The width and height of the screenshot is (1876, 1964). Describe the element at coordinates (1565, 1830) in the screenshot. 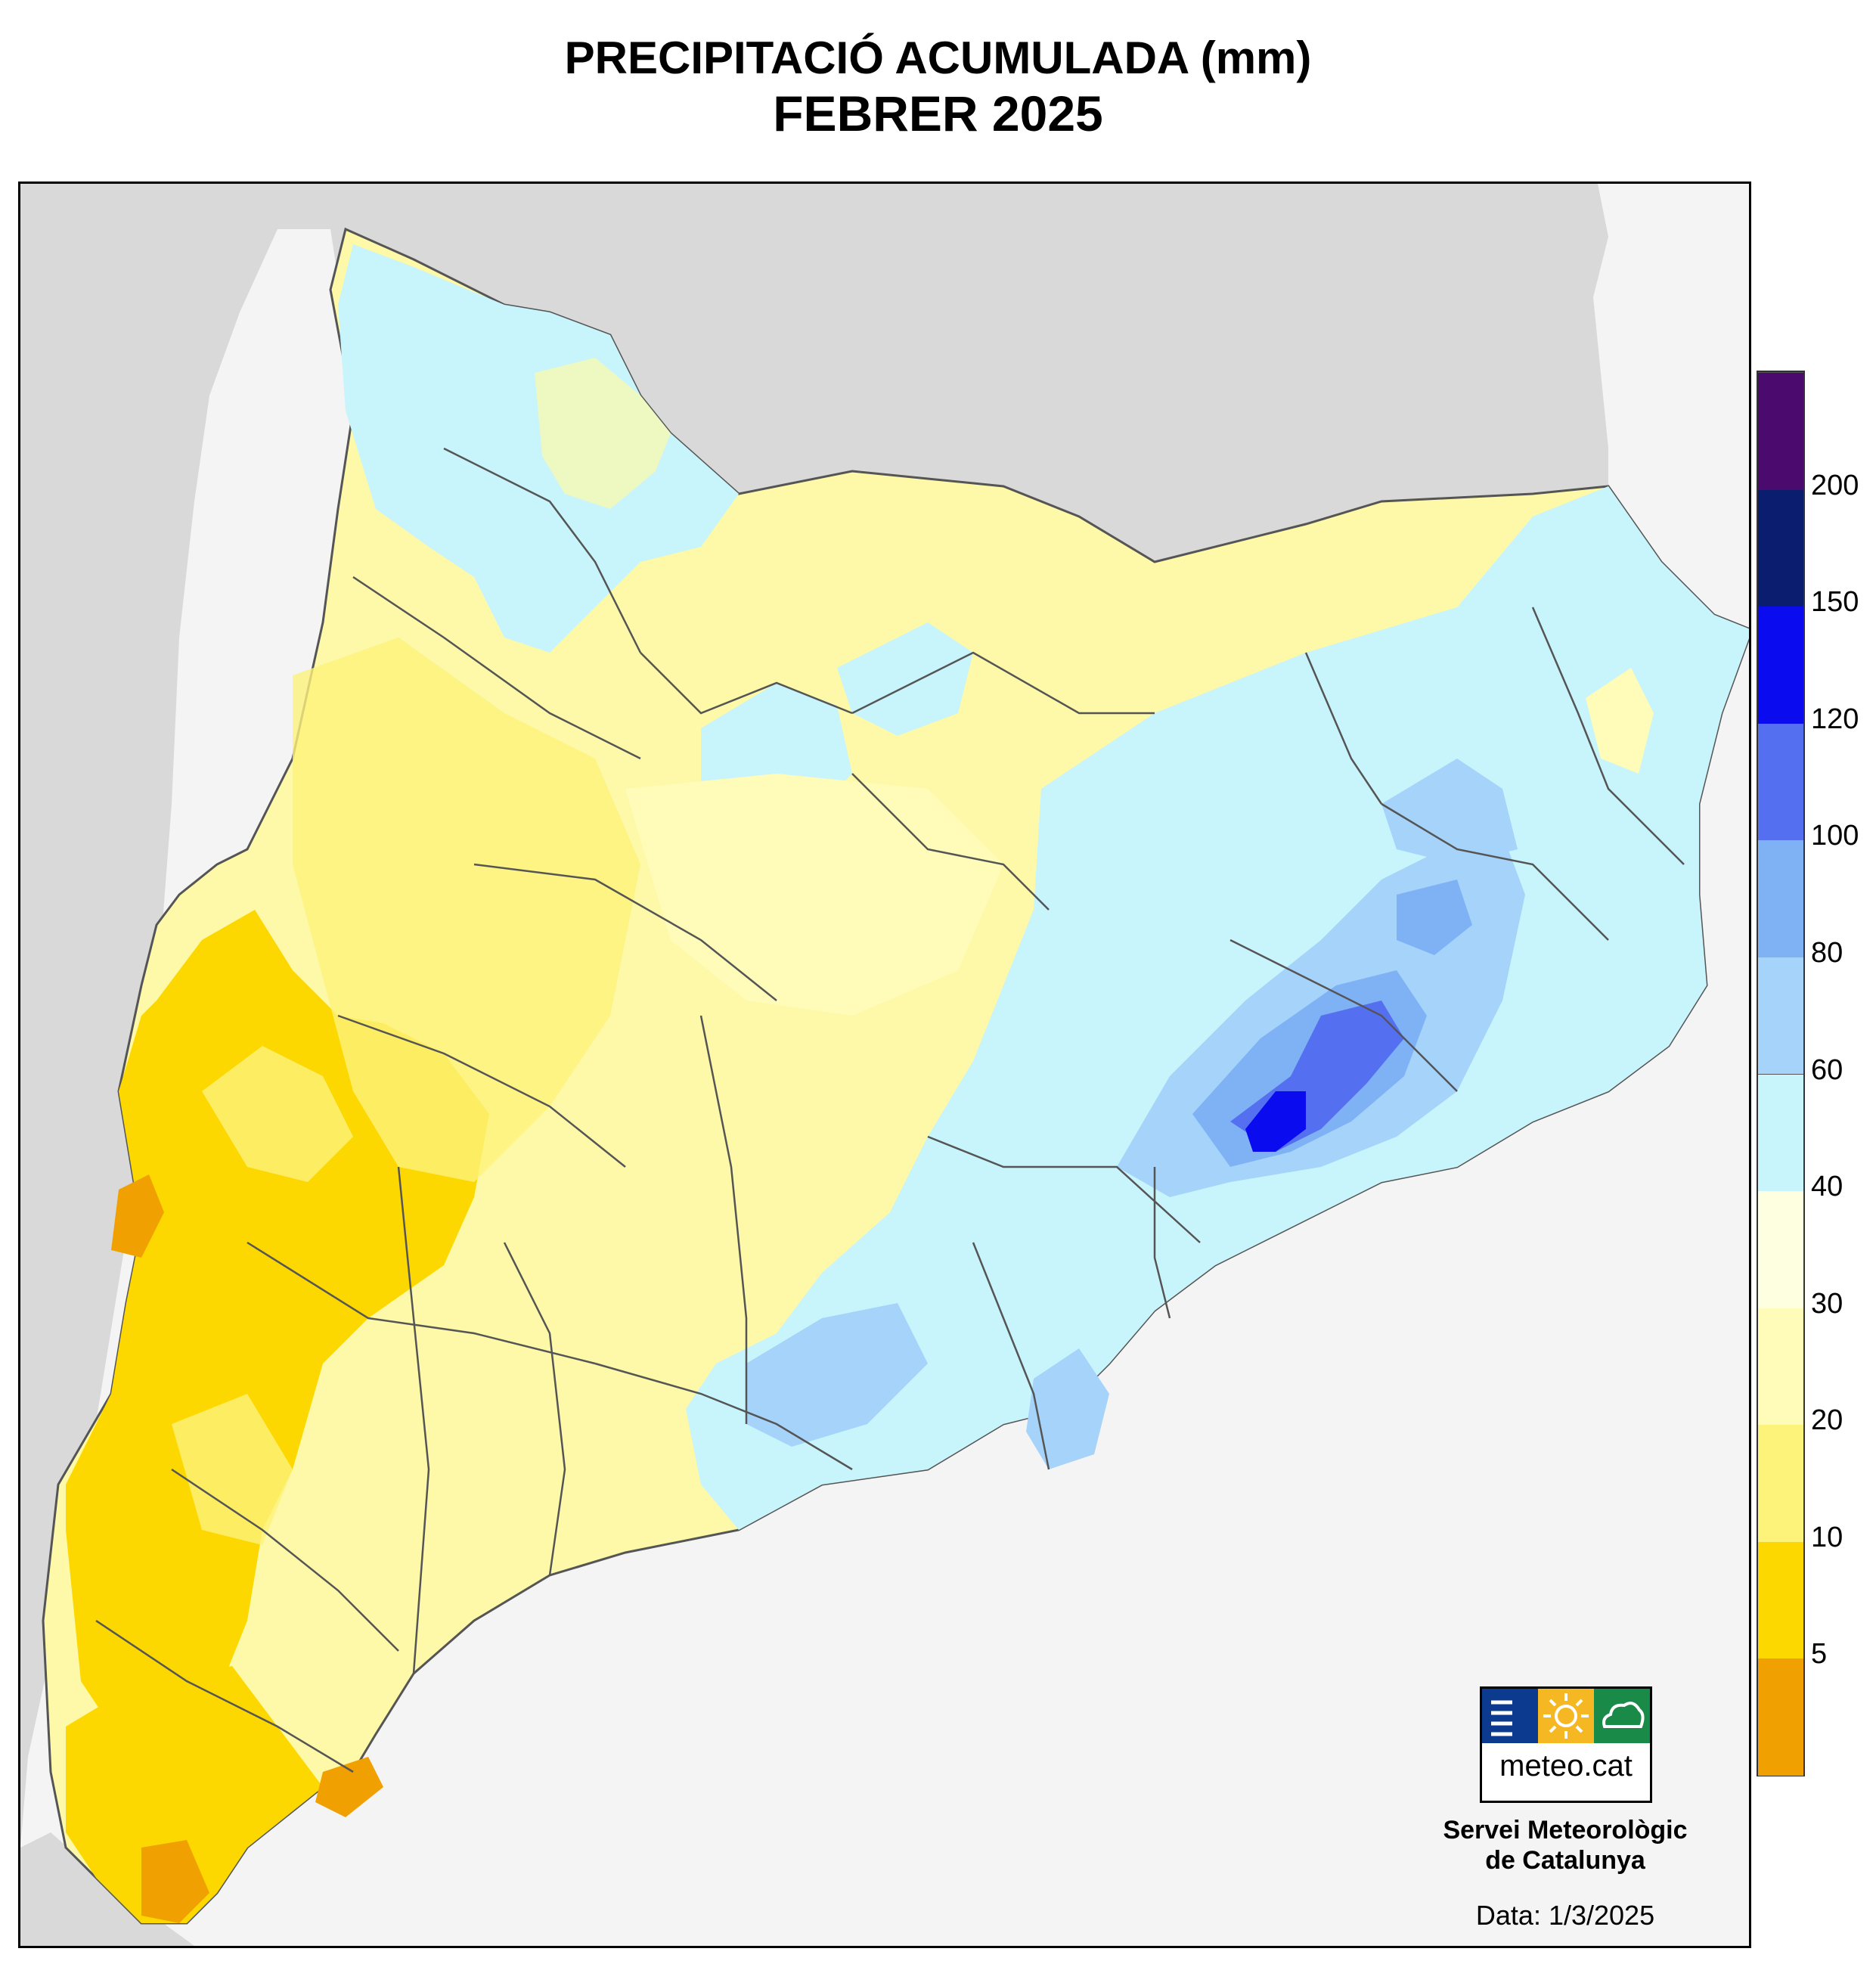

I see `credit-line-1: Servei Meteorològic` at that location.